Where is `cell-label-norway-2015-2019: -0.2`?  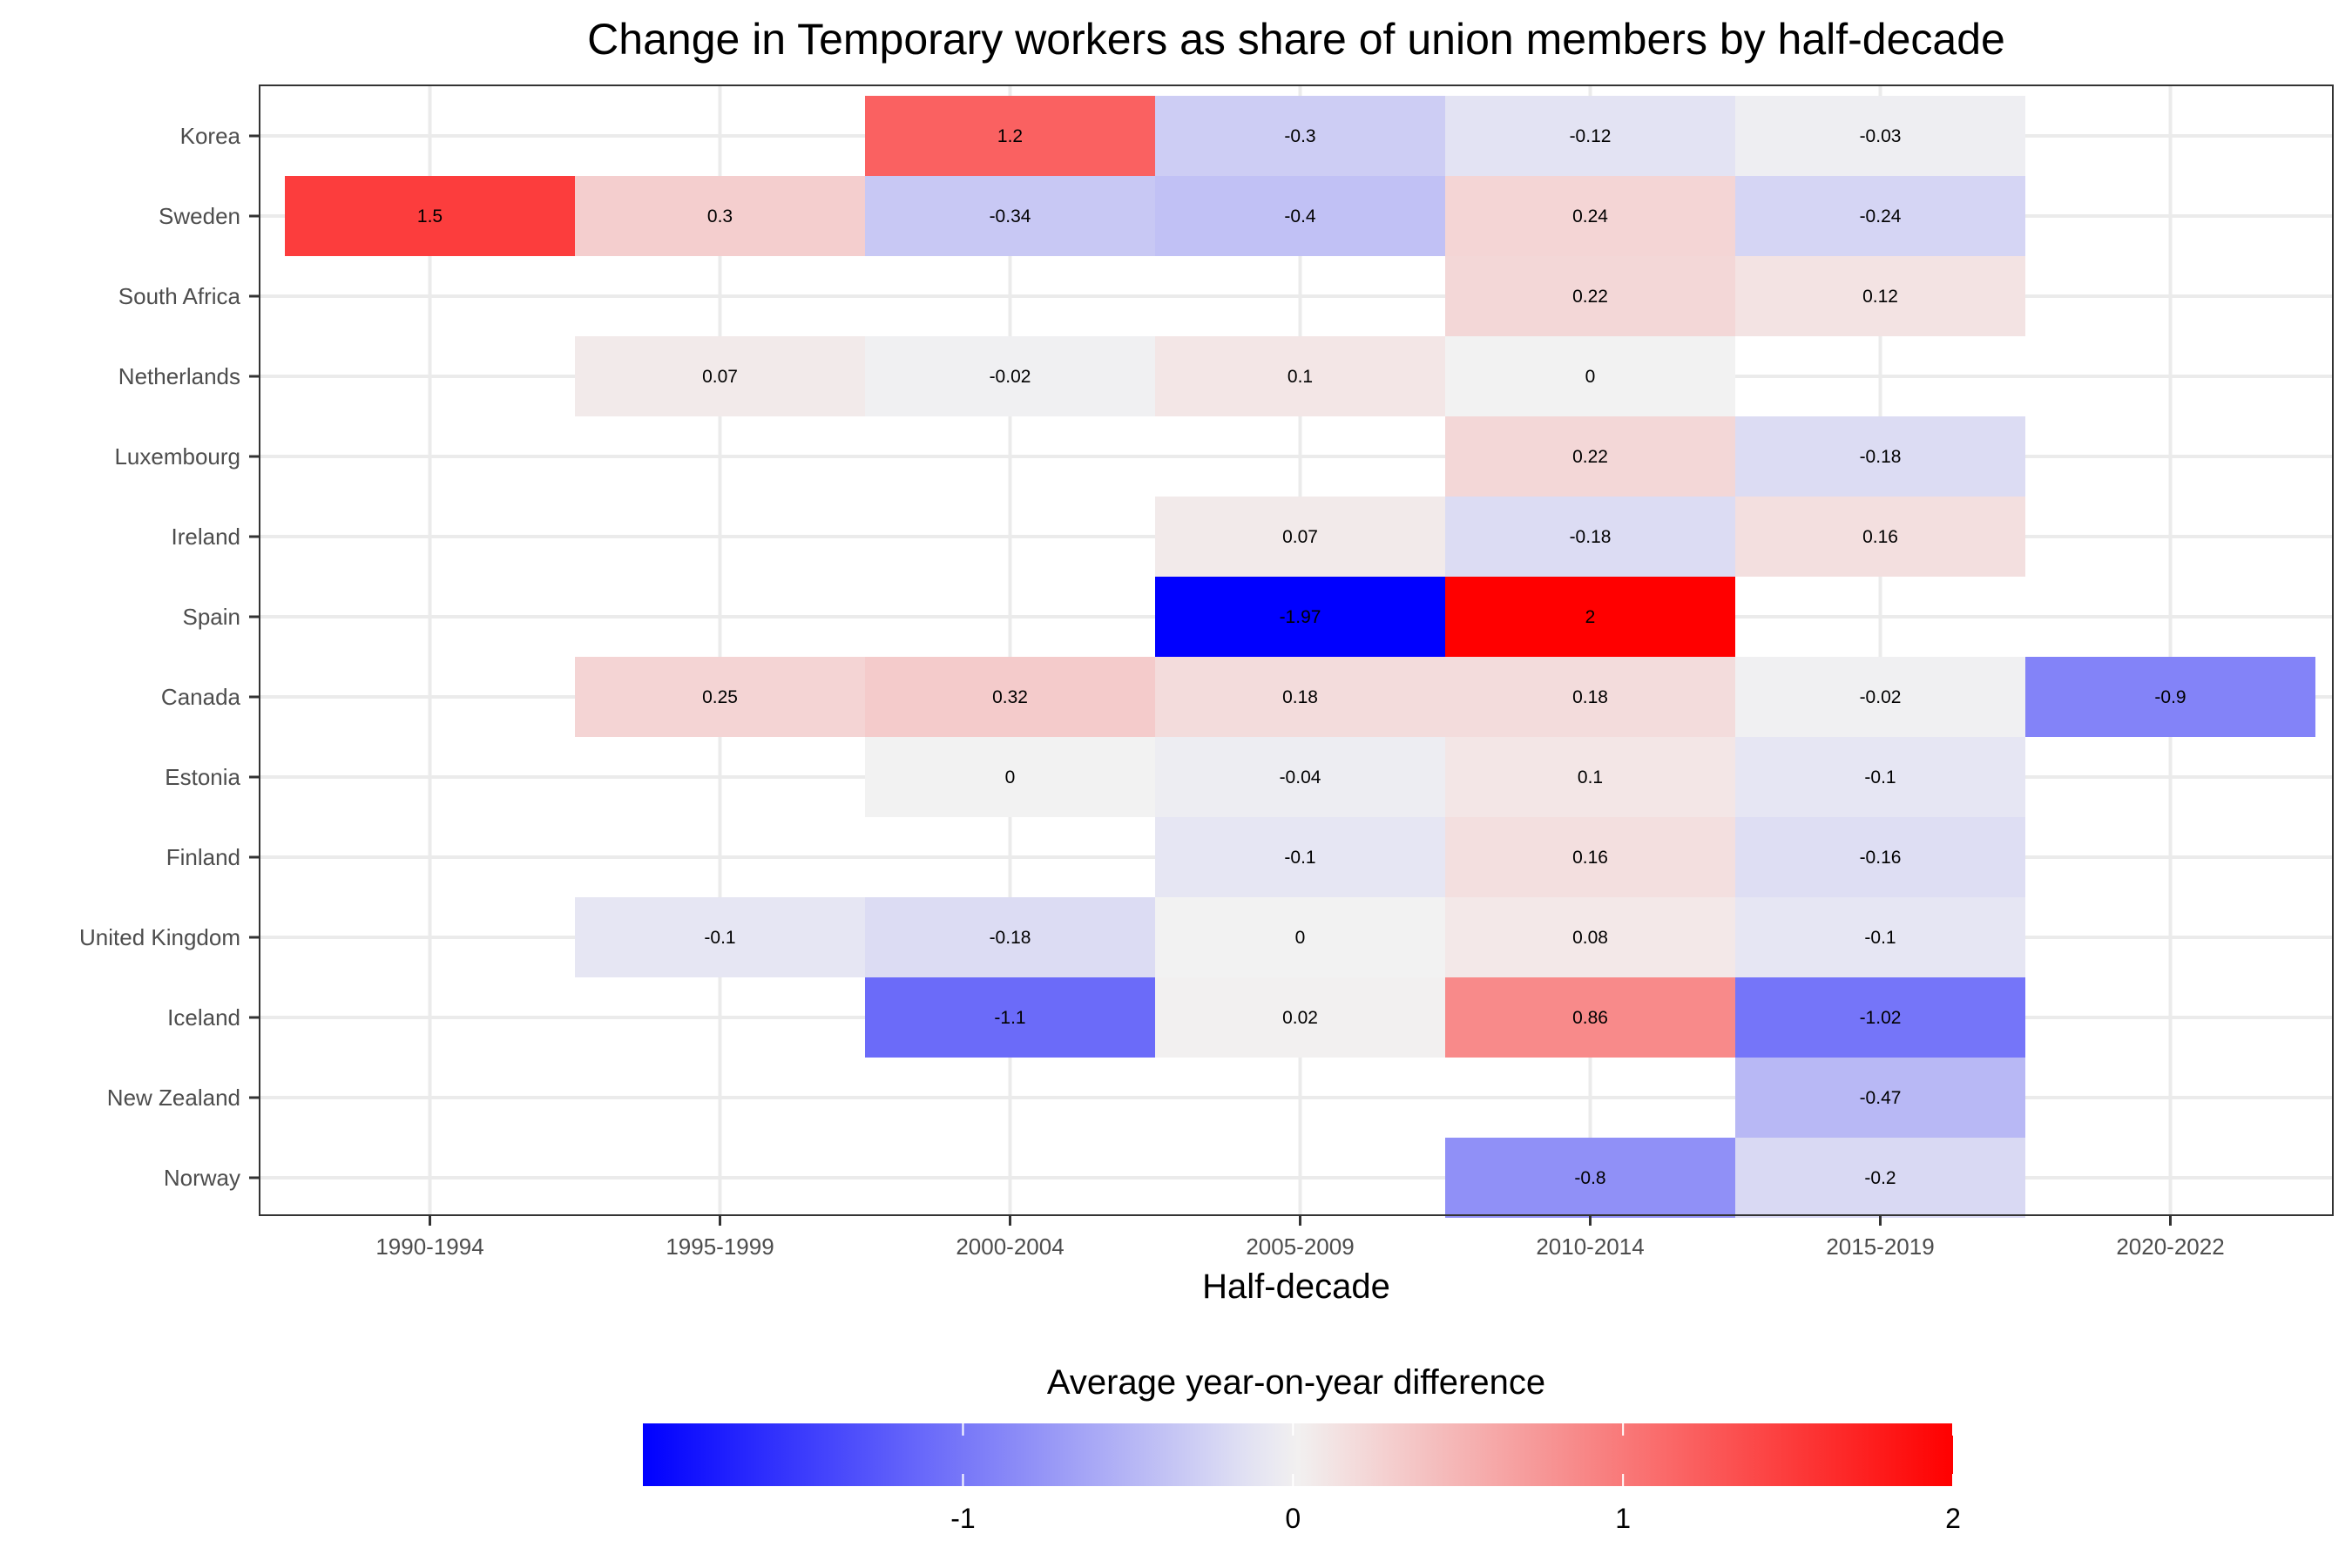
cell-label-norway-2015-2019: -0.2 is located at coordinates (1880, 1178).